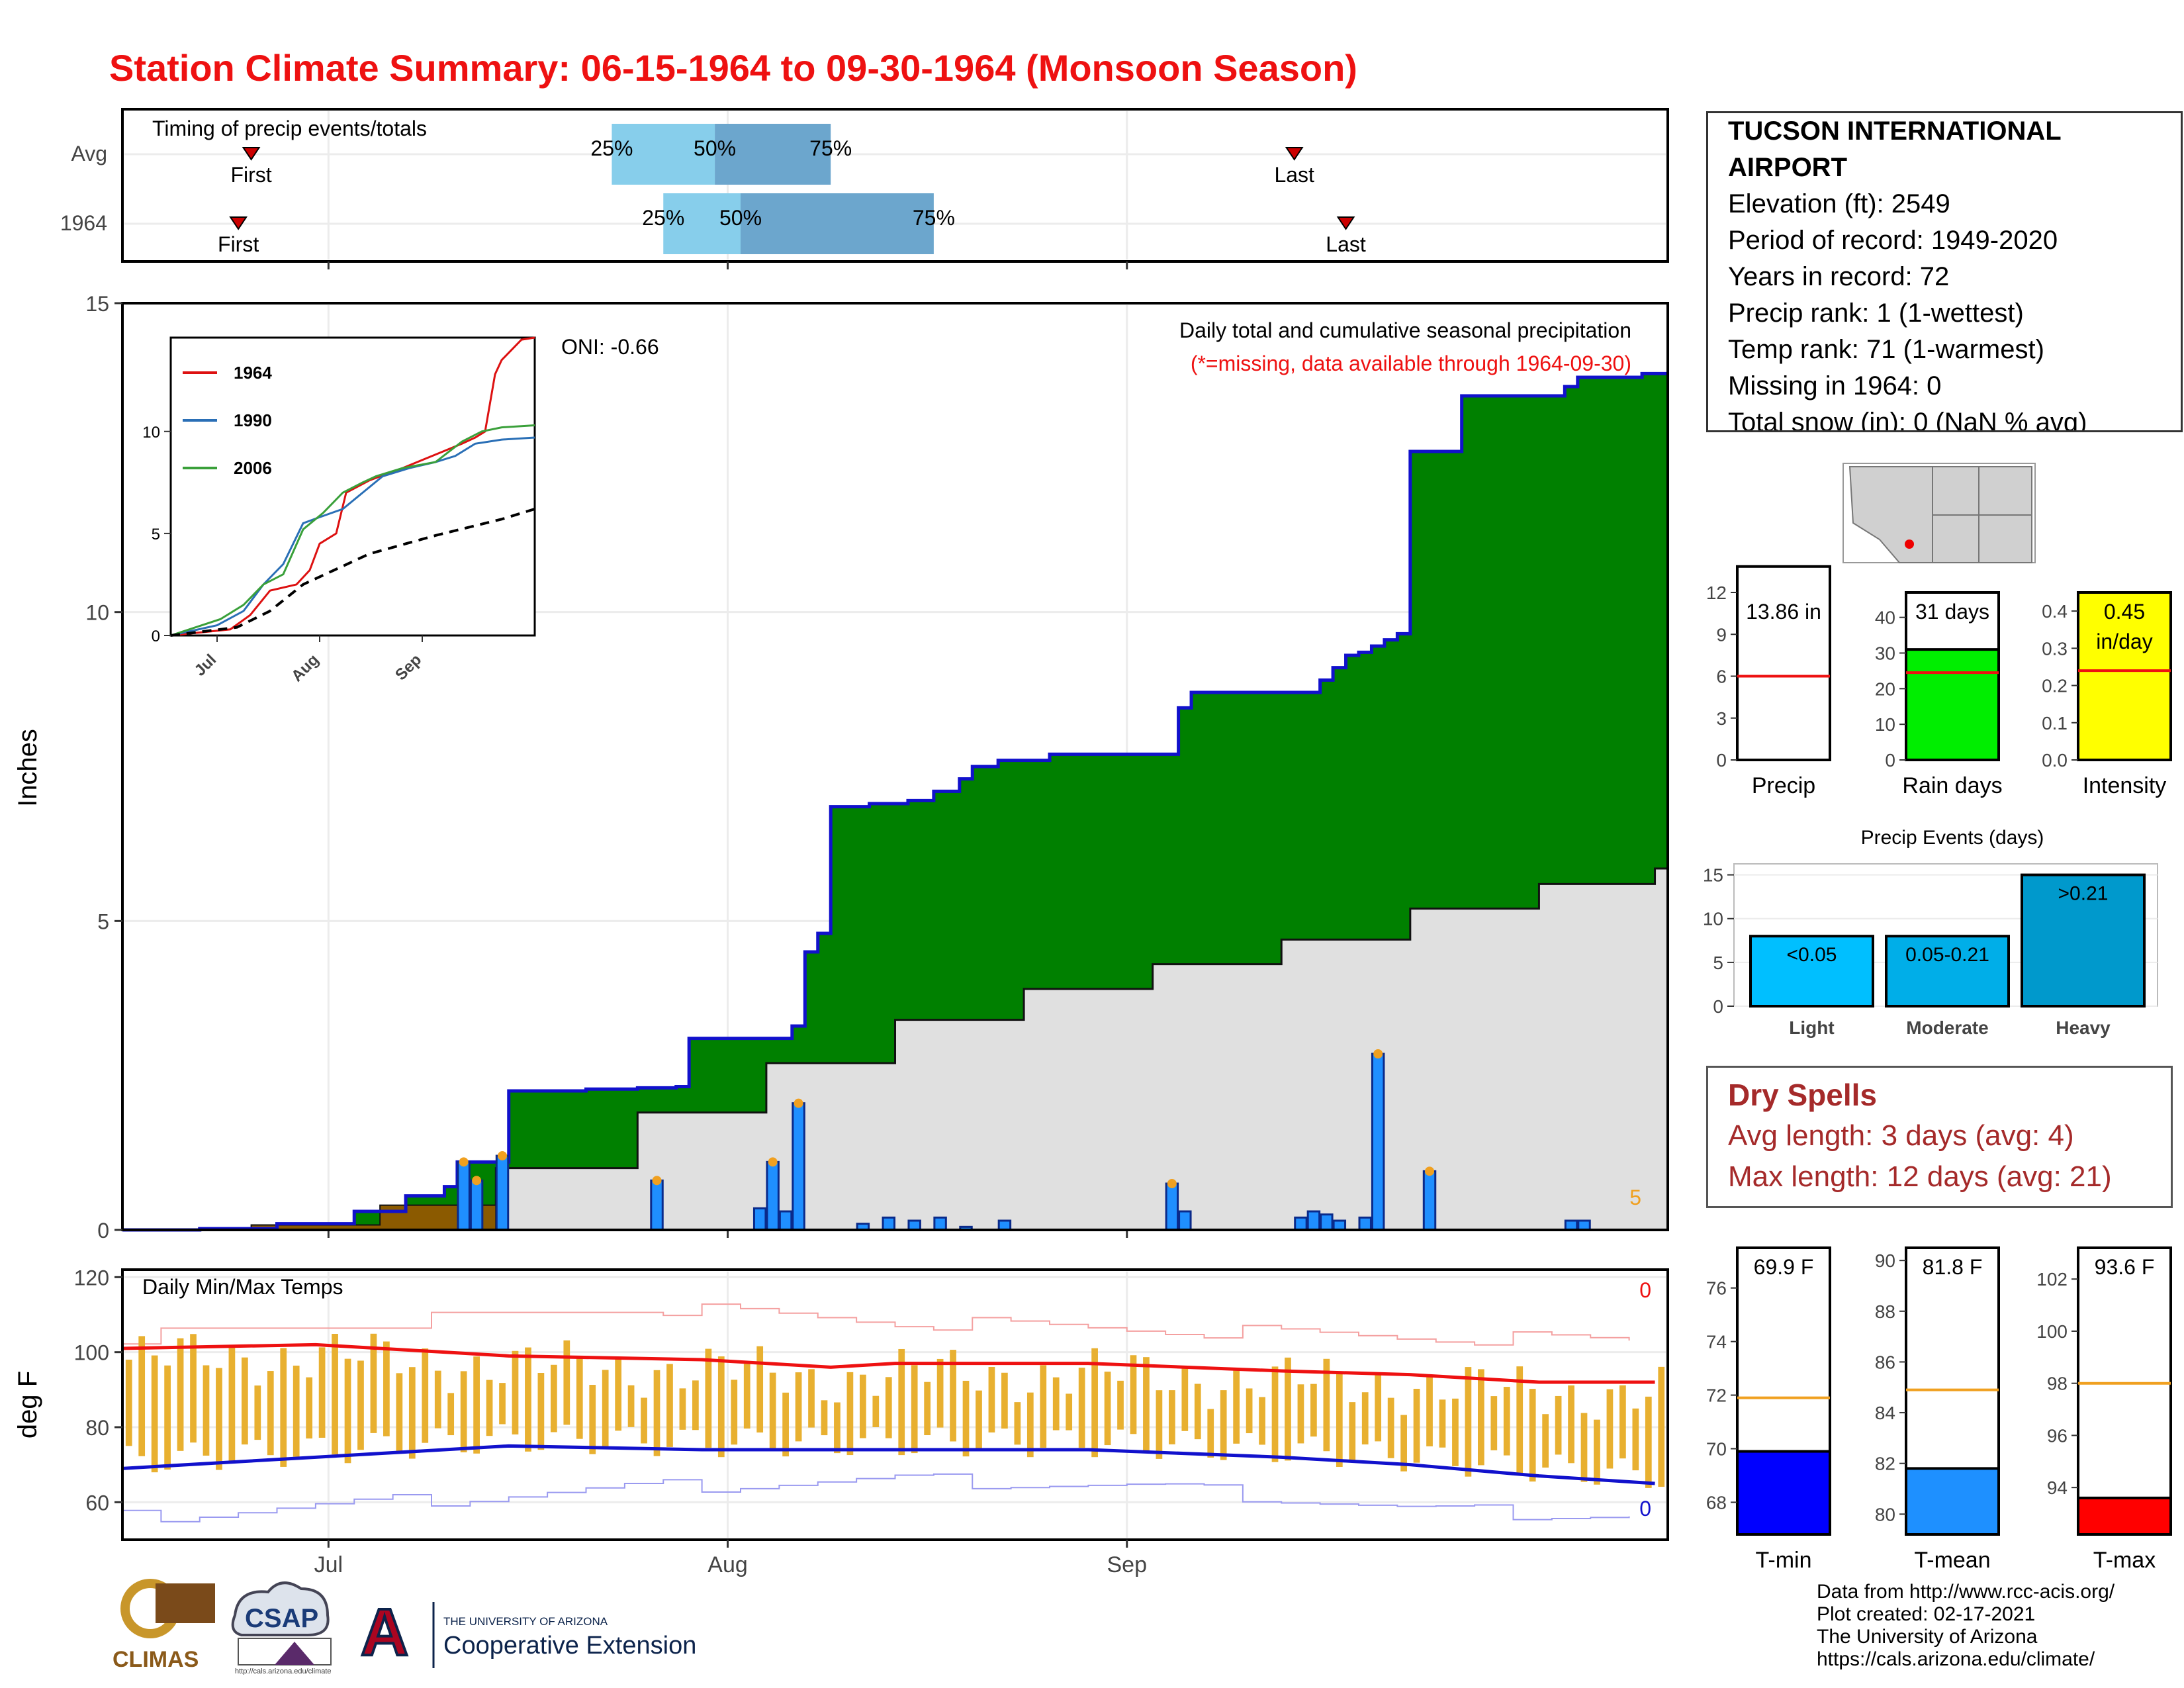 This screenshot has width=2184, height=1688. I want to click on location-map, so click(1940, 513).